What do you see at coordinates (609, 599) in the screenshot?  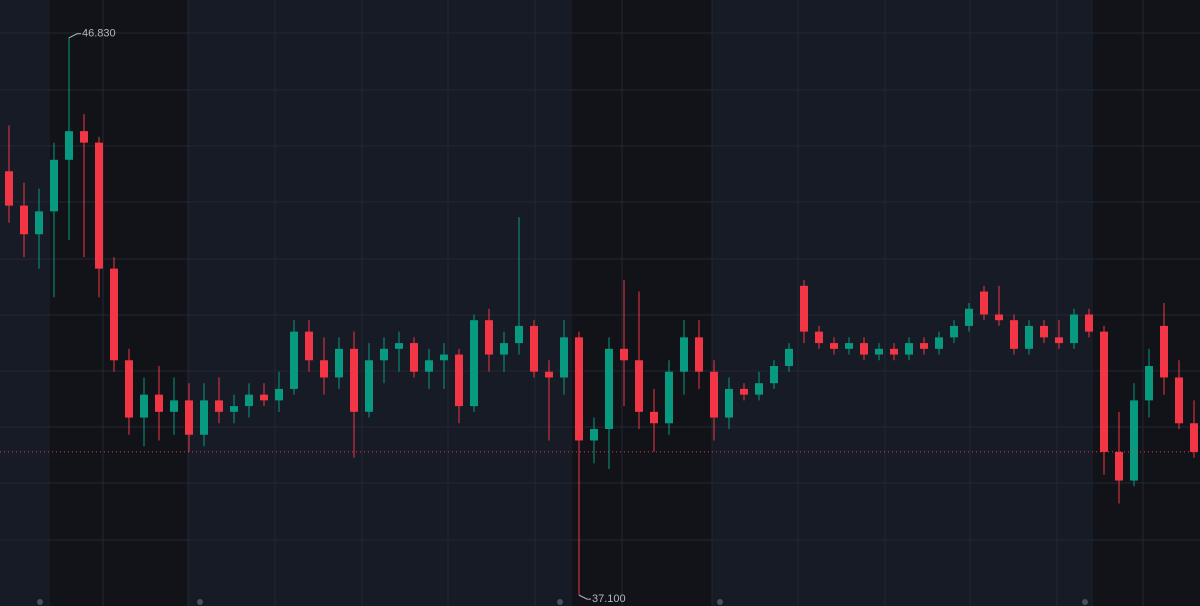 I see `annotation-label: 37.100` at bounding box center [609, 599].